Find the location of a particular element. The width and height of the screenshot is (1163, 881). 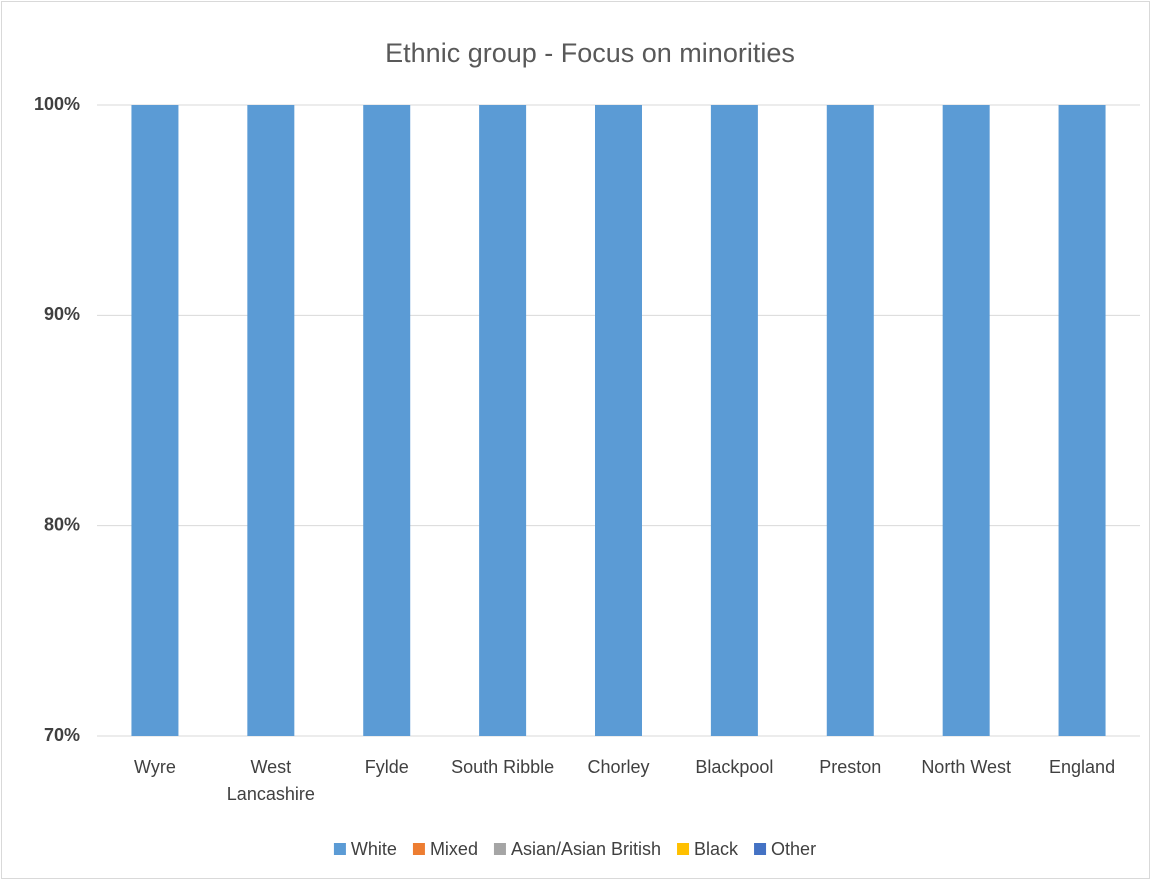

legend-label: Mixed is located at coordinates (454, 849).